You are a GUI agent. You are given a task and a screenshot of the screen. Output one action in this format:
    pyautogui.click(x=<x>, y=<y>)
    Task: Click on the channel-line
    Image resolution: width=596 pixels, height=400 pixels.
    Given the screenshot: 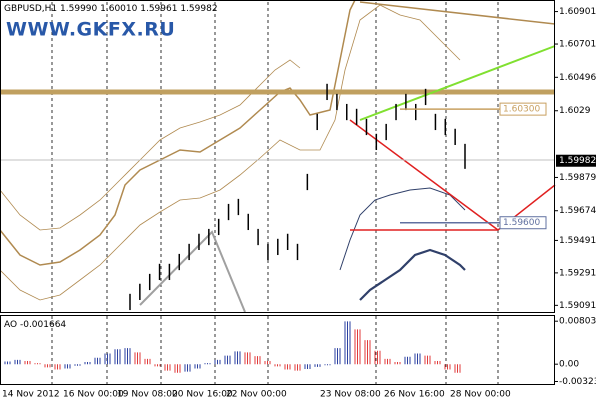 What is the action you would take?
    pyautogui.click(x=424, y=175)
    